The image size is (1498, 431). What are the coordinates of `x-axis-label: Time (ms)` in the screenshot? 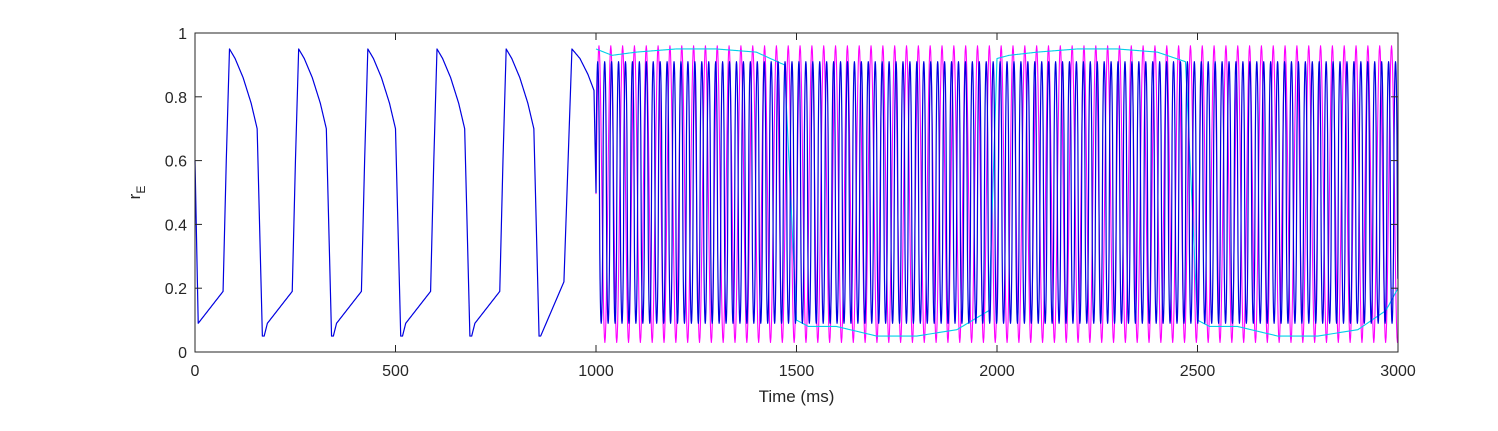 It's located at (797, 396).